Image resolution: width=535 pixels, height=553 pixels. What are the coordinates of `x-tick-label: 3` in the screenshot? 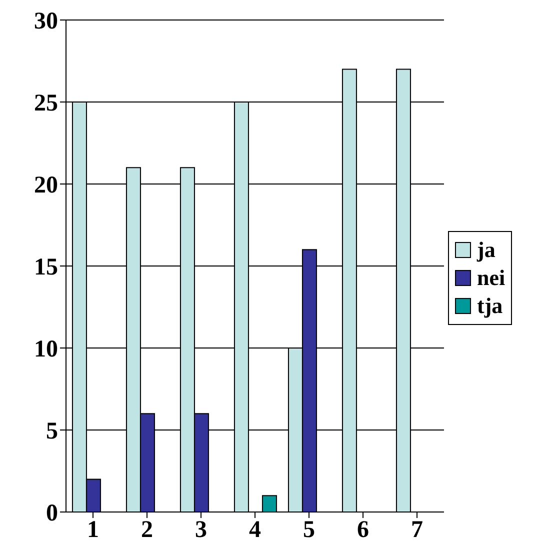 It's located at (201, 530).